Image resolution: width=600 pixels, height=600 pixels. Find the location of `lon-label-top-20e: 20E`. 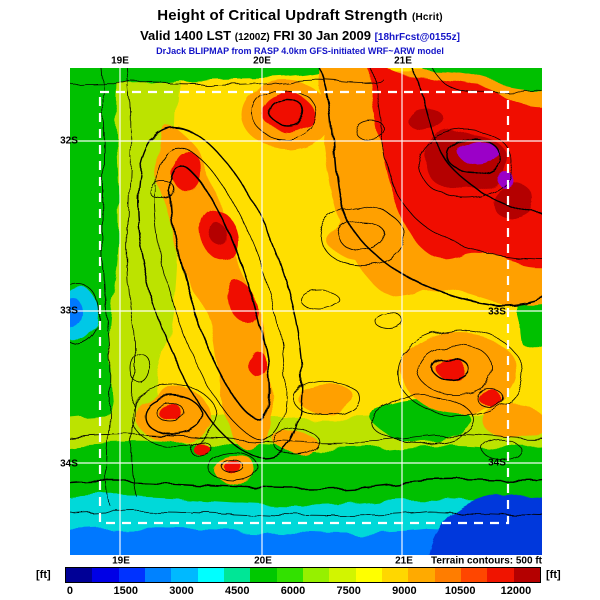

lon-label-top-20e: 20E is located at coordinates (262, 61).